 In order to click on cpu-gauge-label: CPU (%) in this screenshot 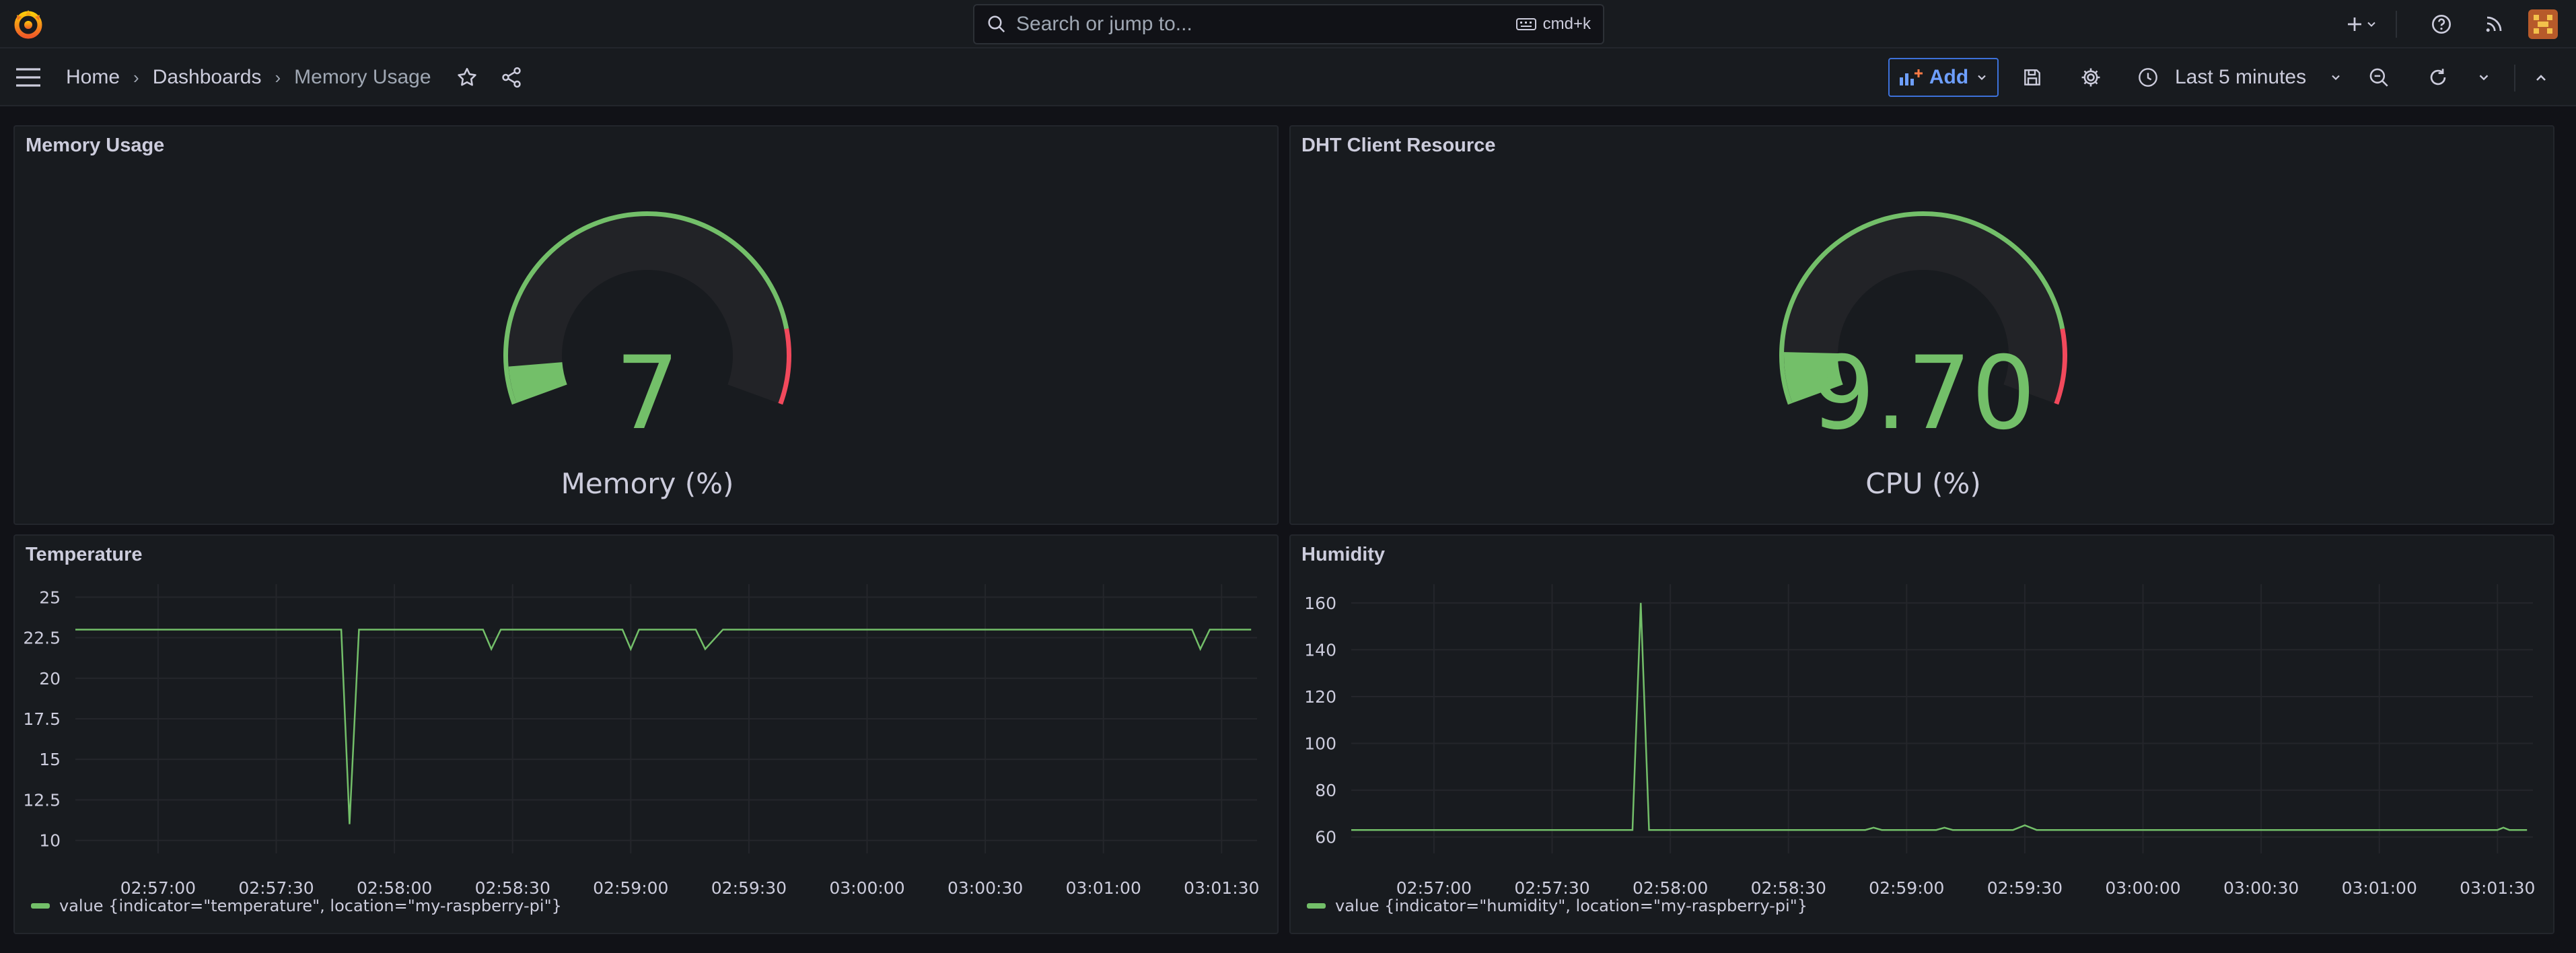, I will do `click(1923, 483)`.